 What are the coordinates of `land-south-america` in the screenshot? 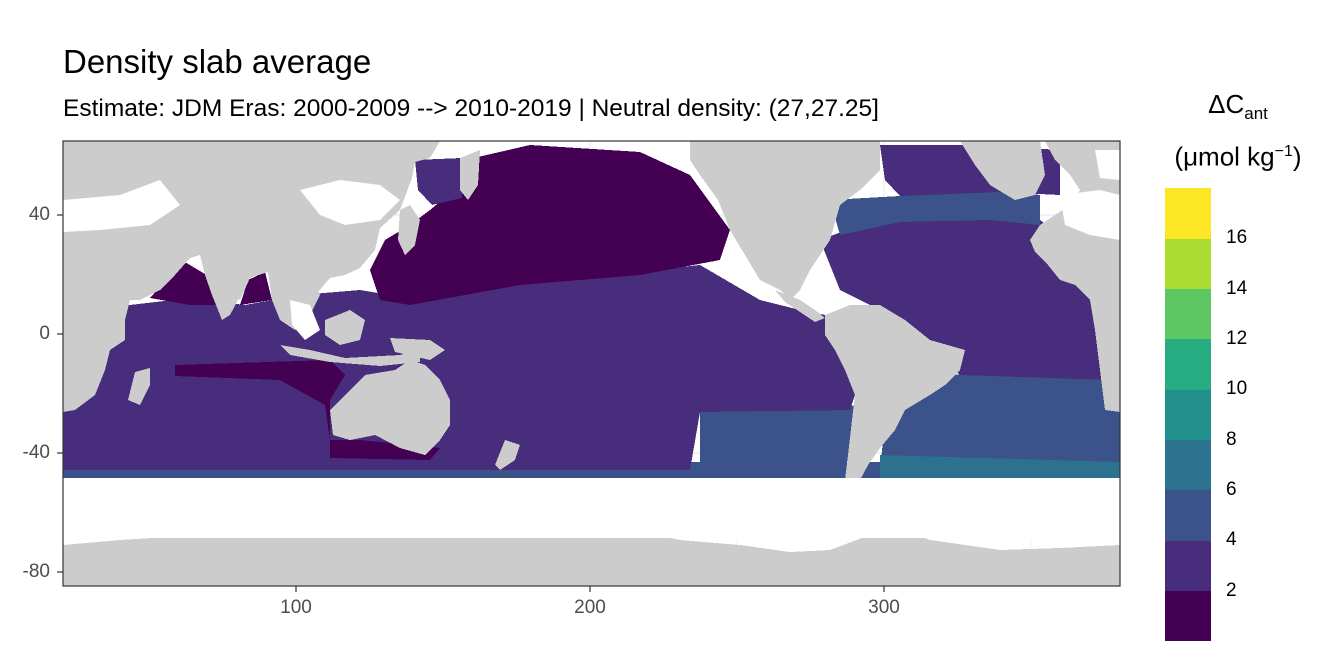 It's located at (895, 402).